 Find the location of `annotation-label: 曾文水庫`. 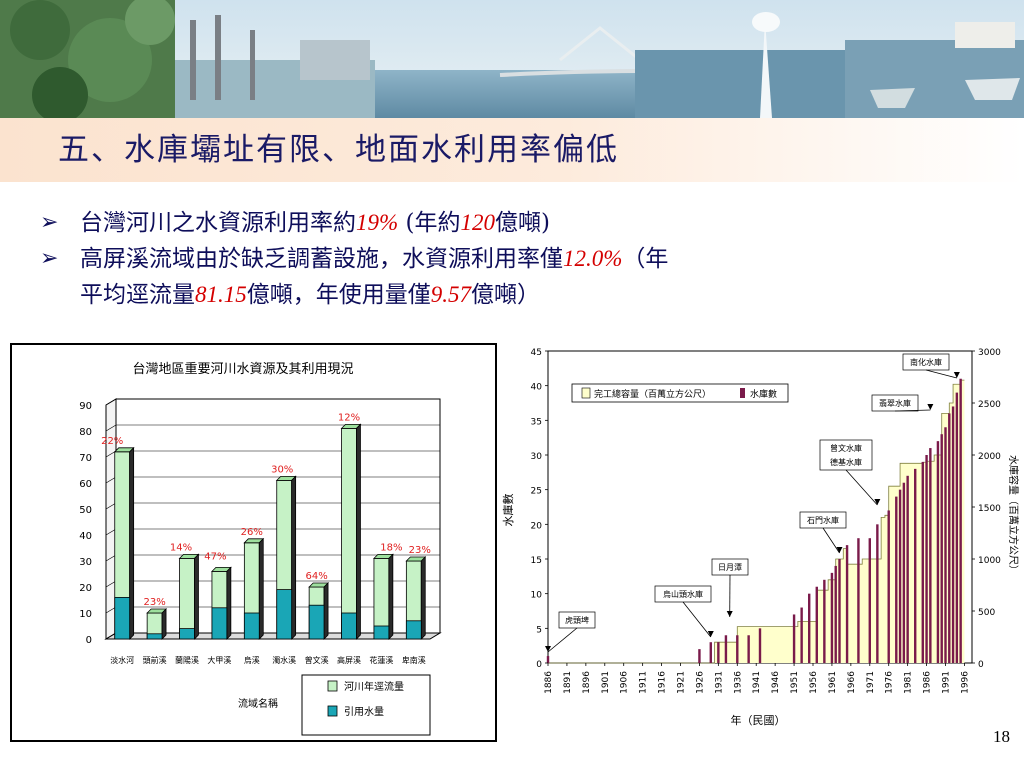

annotation-label: 曾文水庫 is located at coordinates (846, 448).